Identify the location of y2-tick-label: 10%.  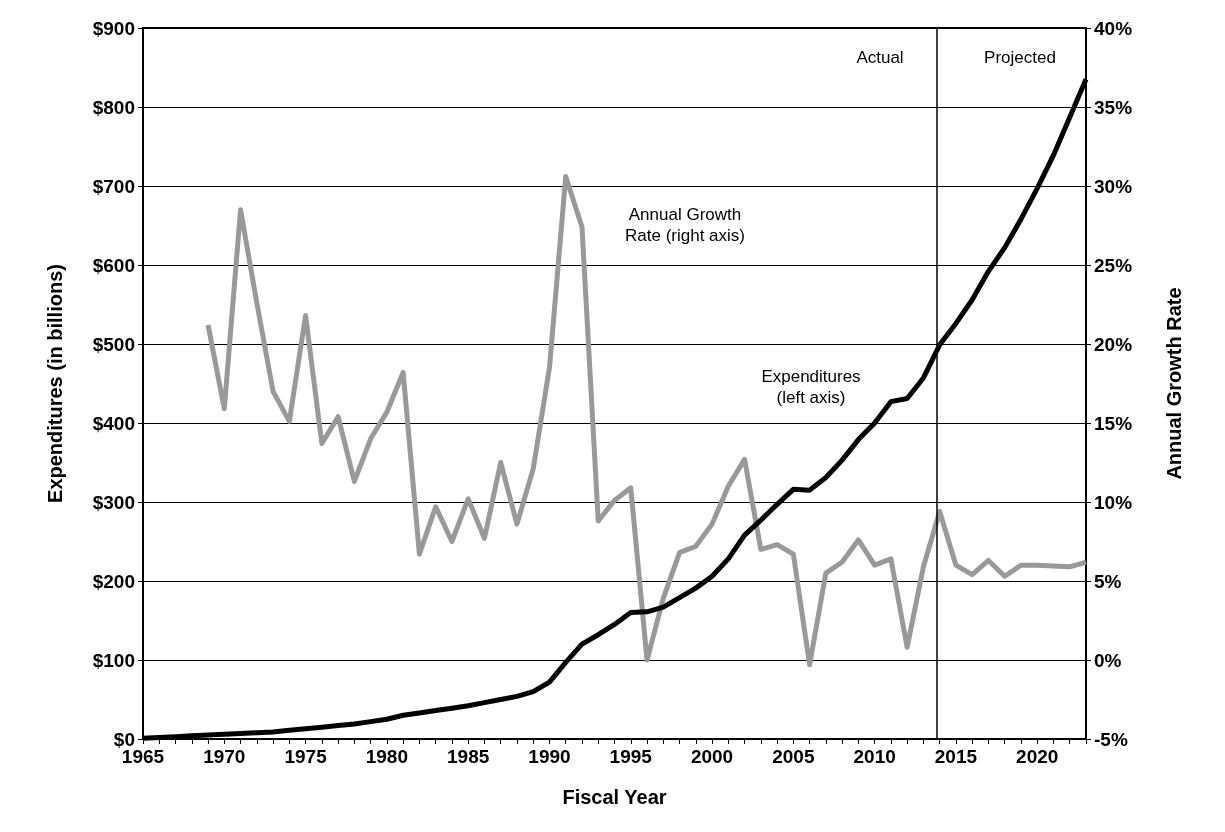
(1113, 502).